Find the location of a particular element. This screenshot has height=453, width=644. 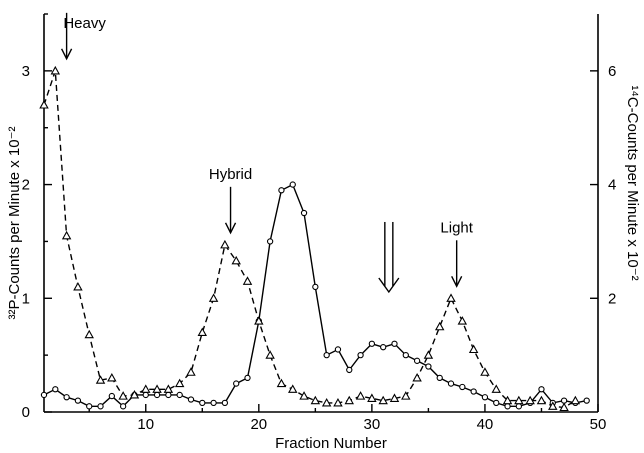

y-left-tick-label: 1 is located at coordinates (26, 298).